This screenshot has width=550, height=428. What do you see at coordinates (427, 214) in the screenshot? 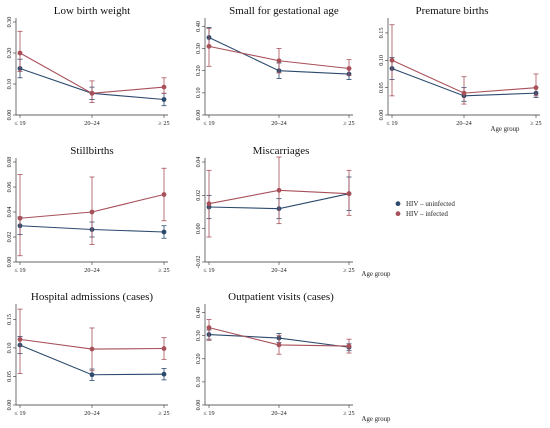
I see `legend-label: HIV – infected` at bounding box center [427, 214].